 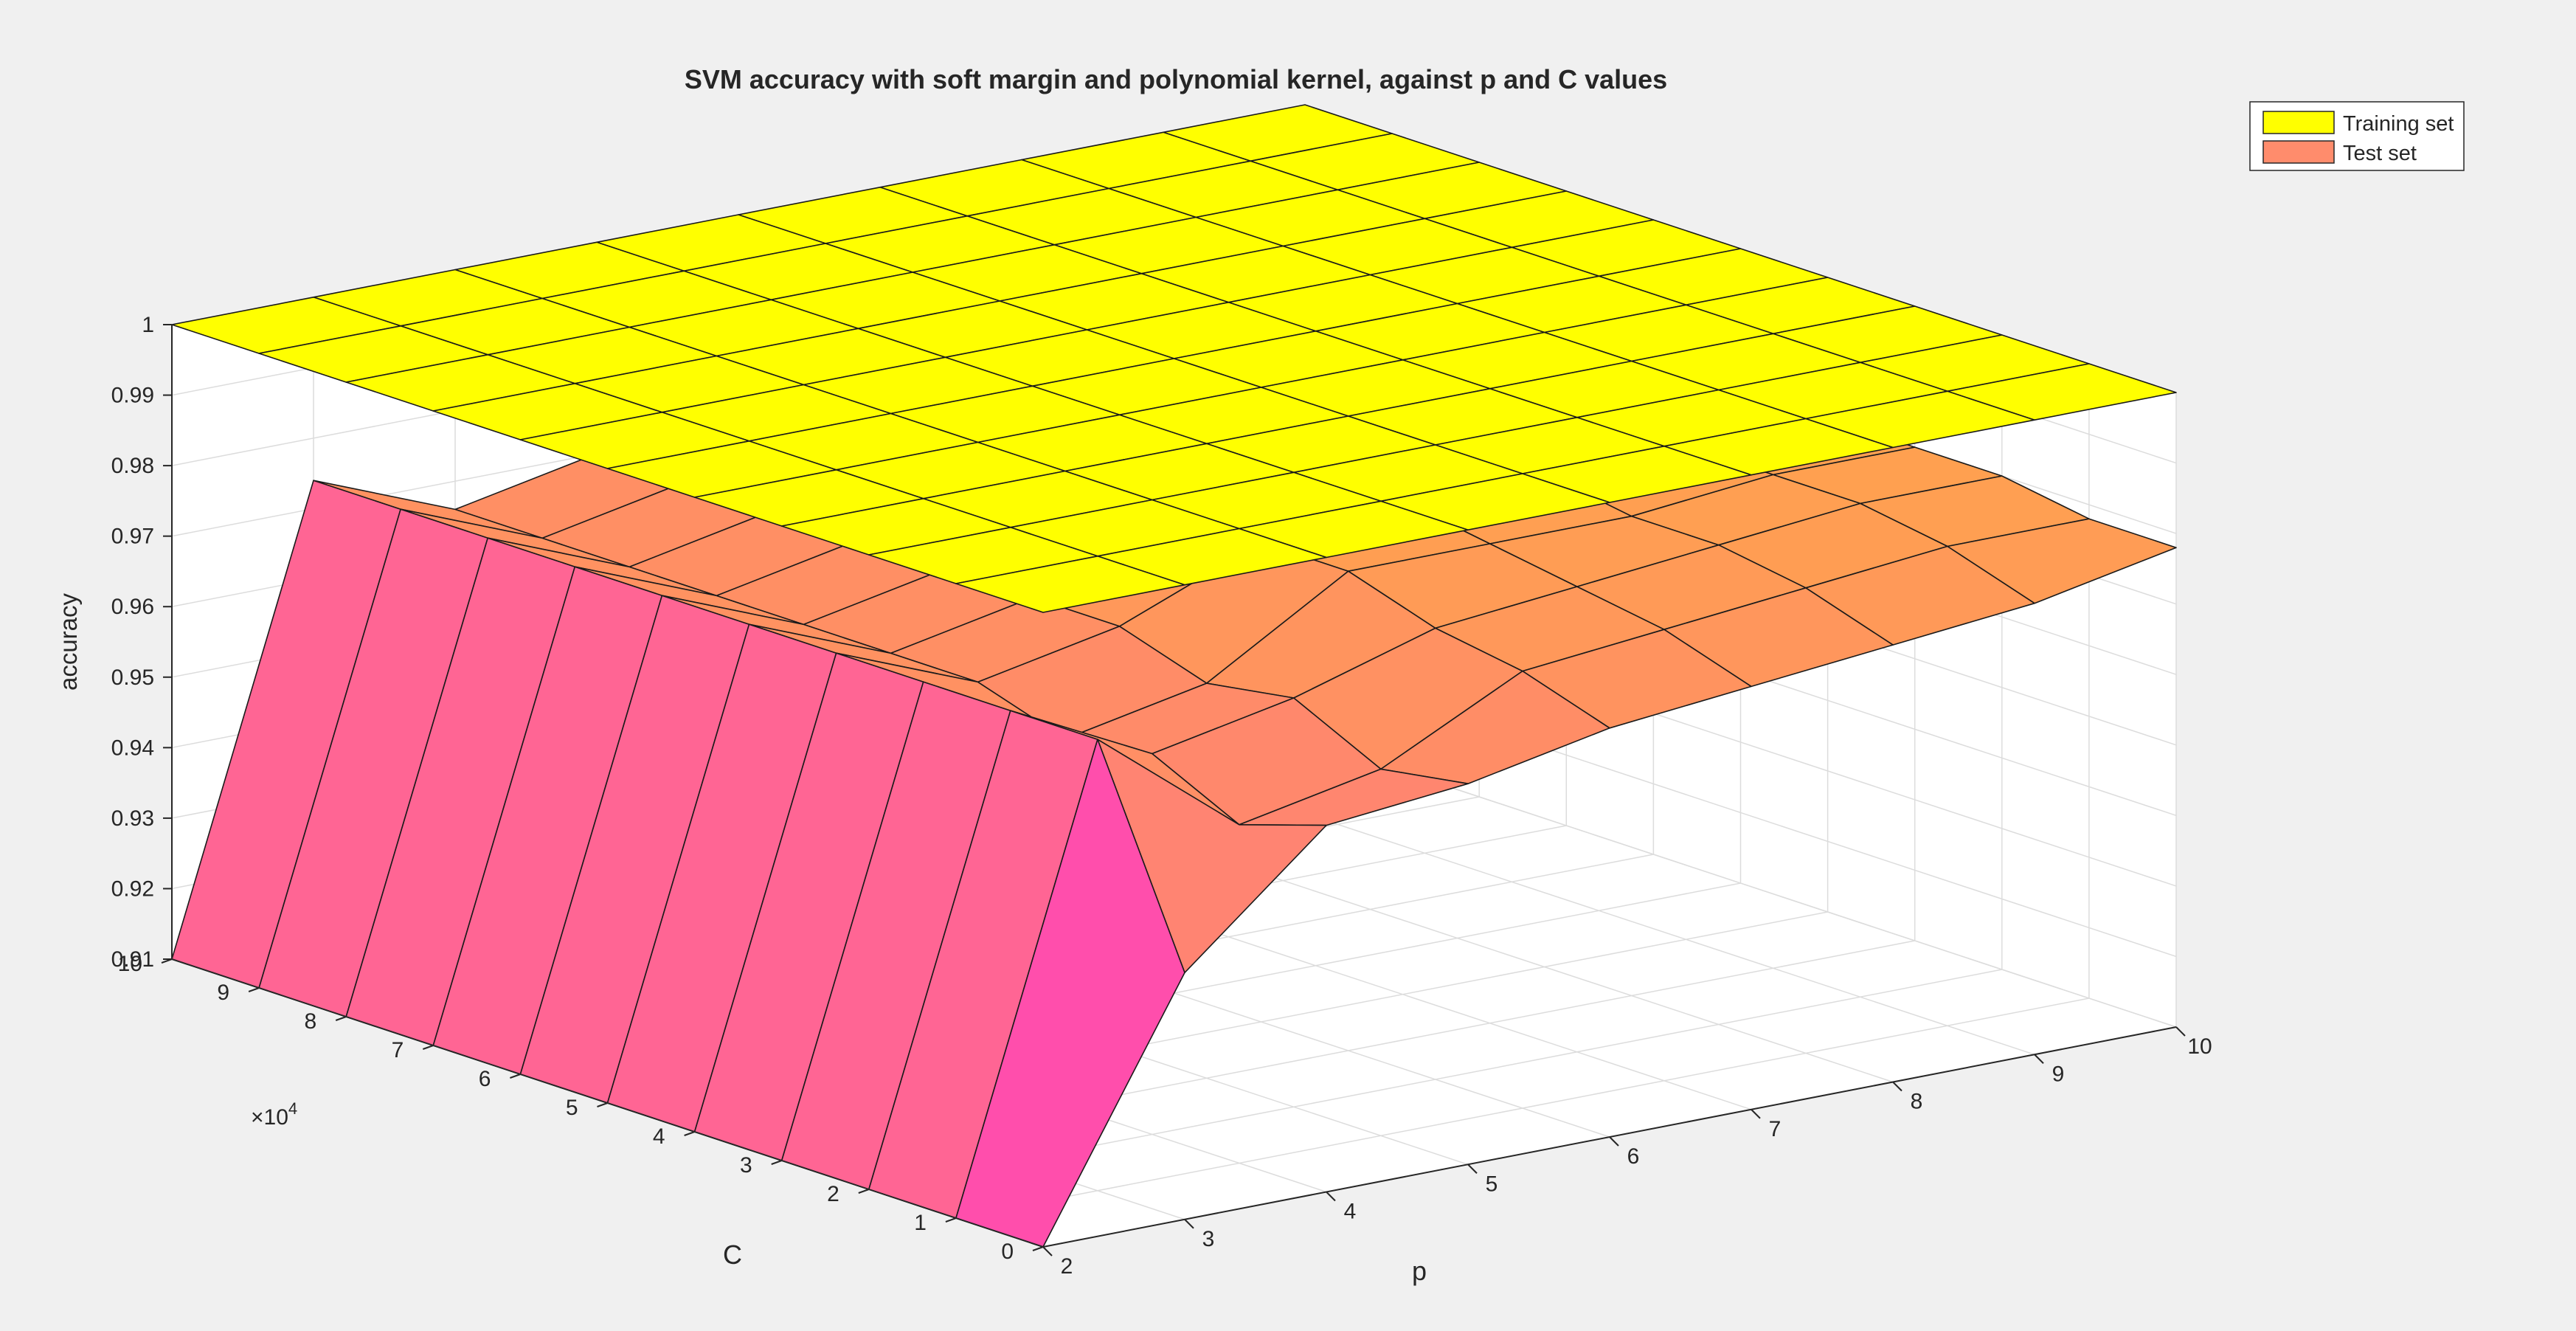 What do you see at coordinates (2298, 122) in the screenshot?
I see `legend-swatch-training` at bounding box center [2298, 122].